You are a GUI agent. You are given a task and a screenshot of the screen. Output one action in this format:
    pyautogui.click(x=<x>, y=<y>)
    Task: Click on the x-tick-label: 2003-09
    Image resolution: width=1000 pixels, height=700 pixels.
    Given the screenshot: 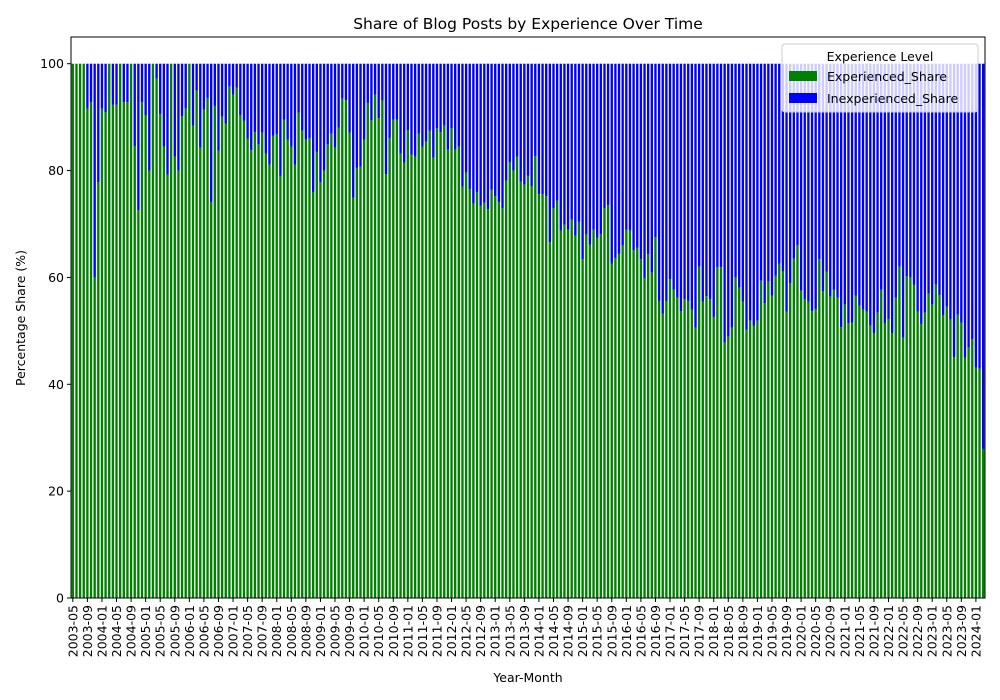 What is the action you would take?
    pyautogui.click(x=87, y=631)
    